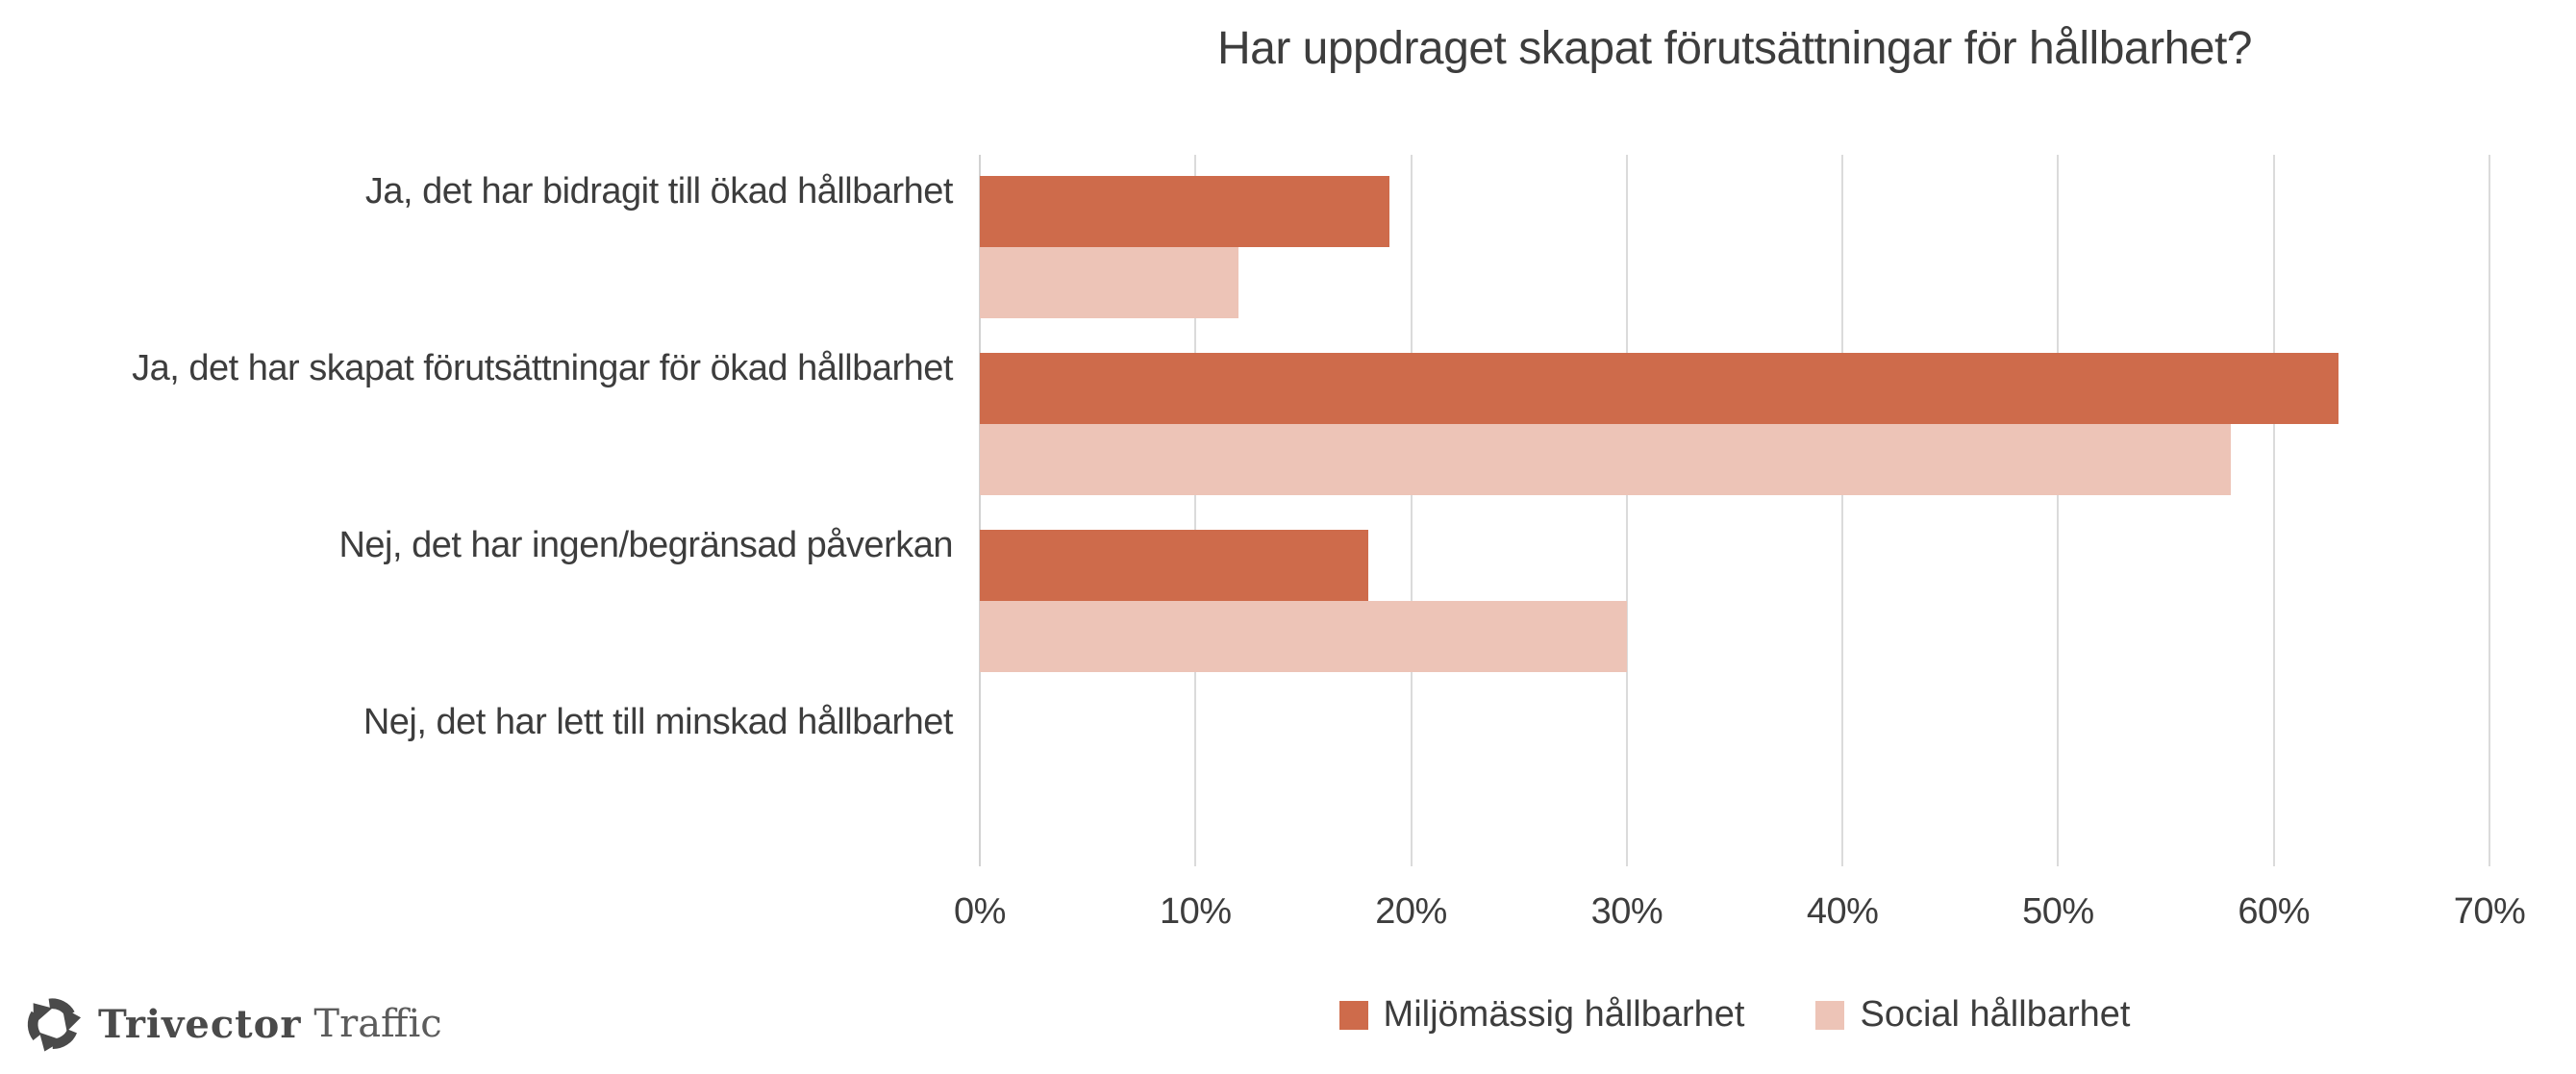  I want to click on legend-label: Miljömässig hållbarhet, so click(1564, 1015).